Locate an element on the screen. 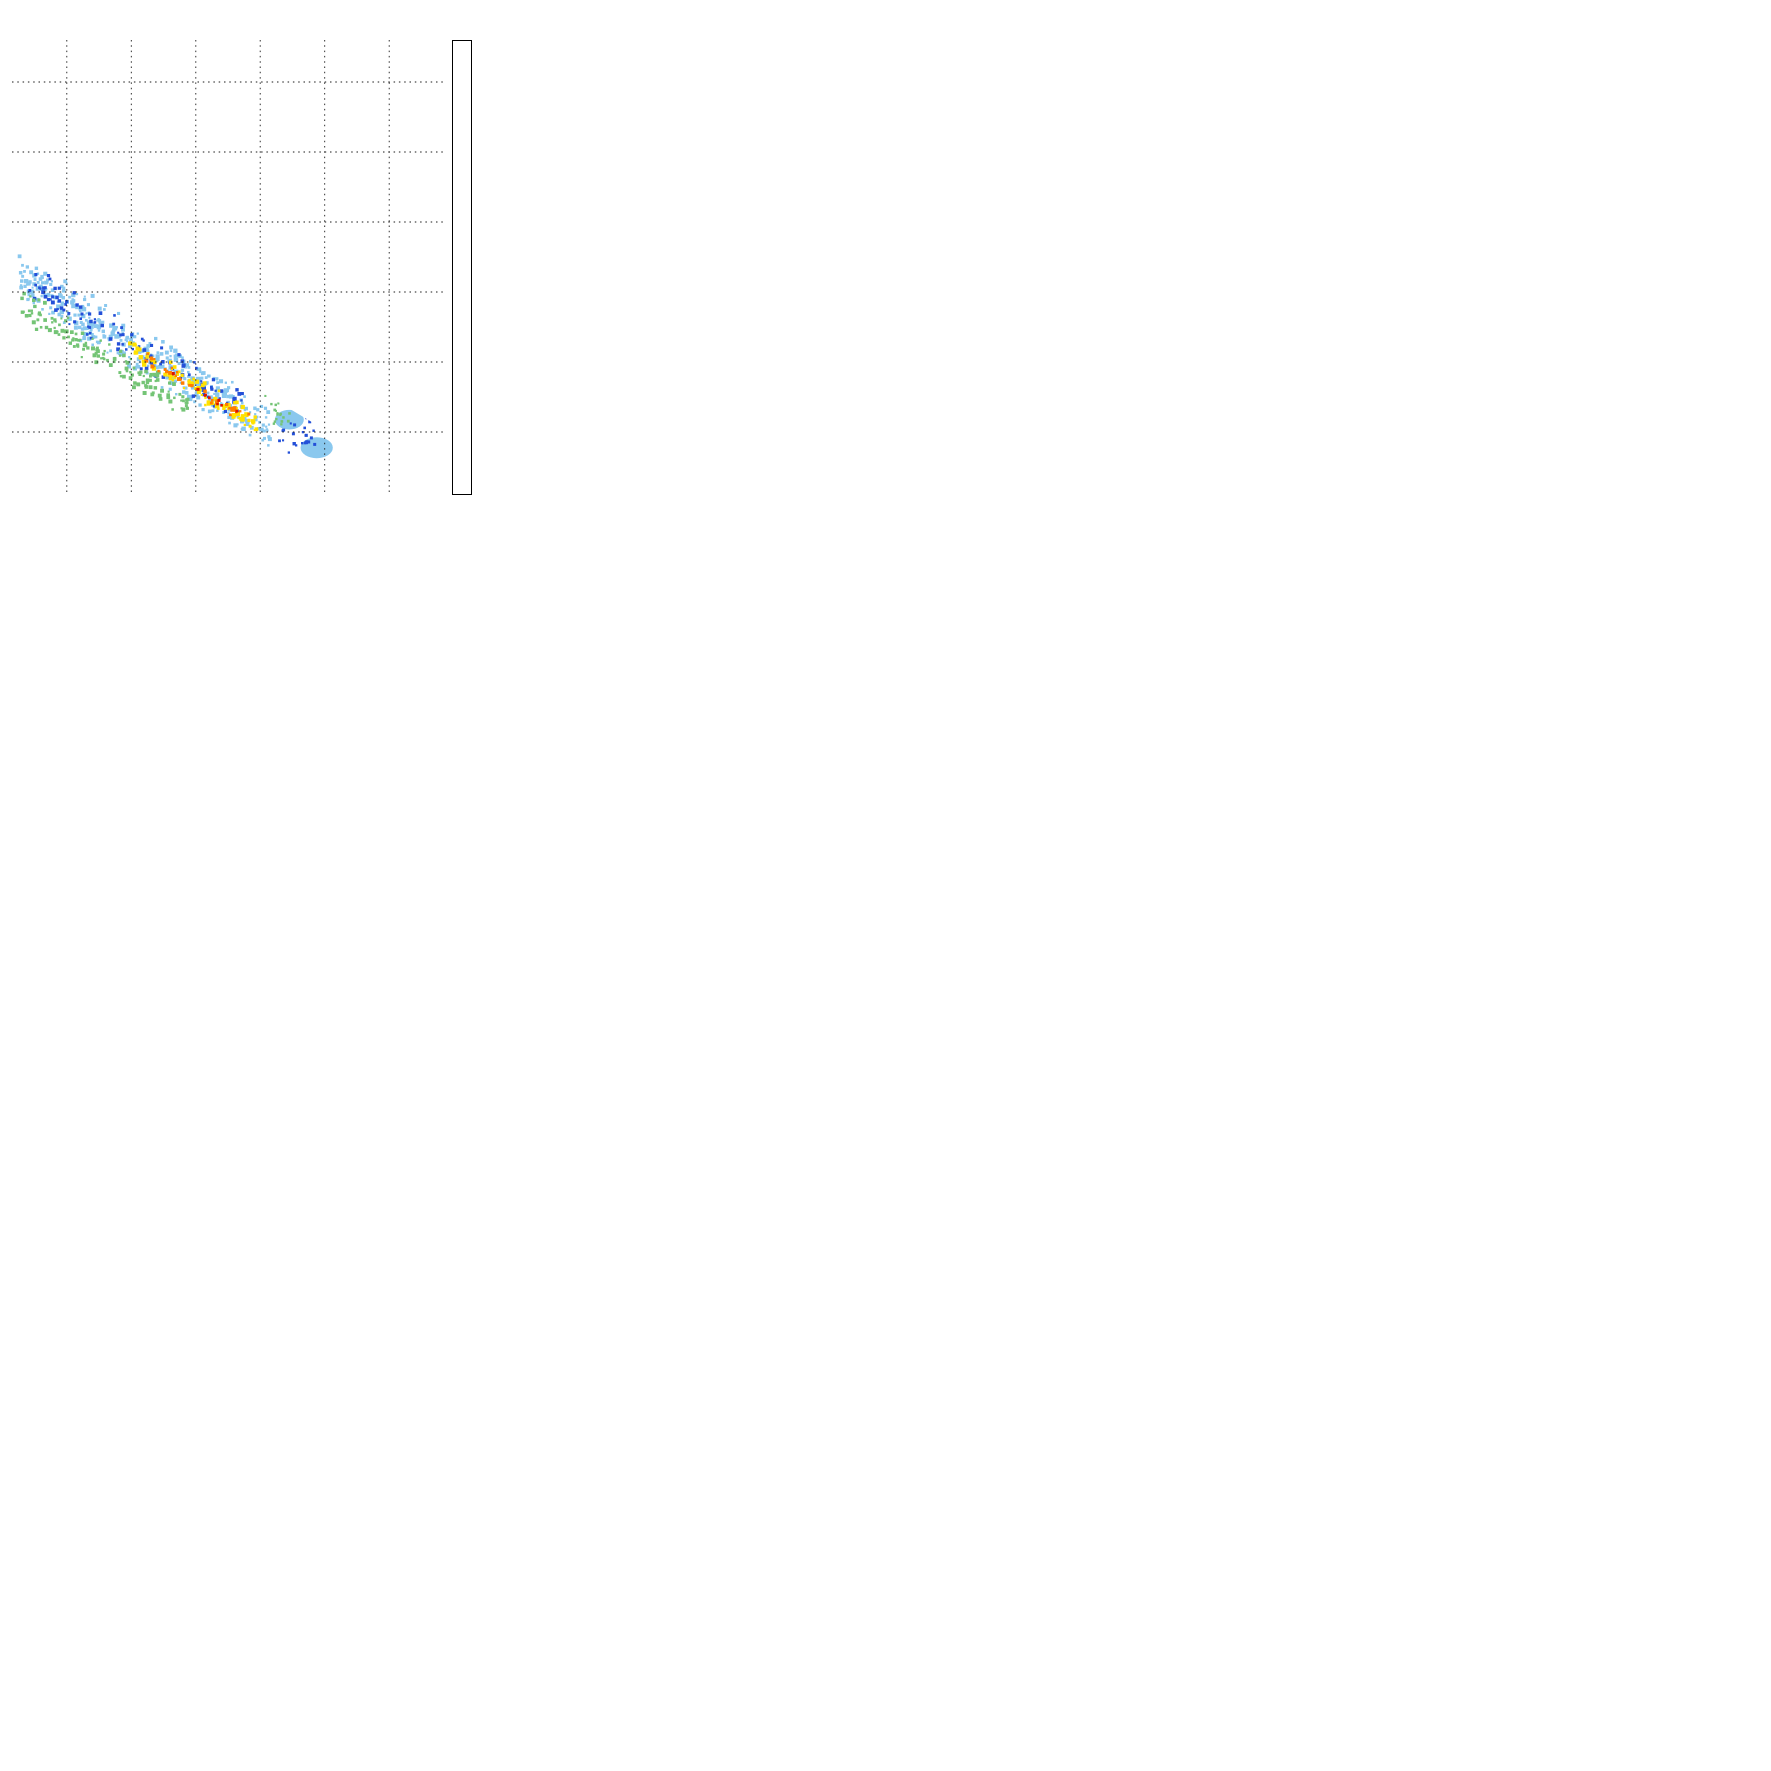 This screenshot has width=1771, height=1771. panel-a is located at coordinates (269, 295).